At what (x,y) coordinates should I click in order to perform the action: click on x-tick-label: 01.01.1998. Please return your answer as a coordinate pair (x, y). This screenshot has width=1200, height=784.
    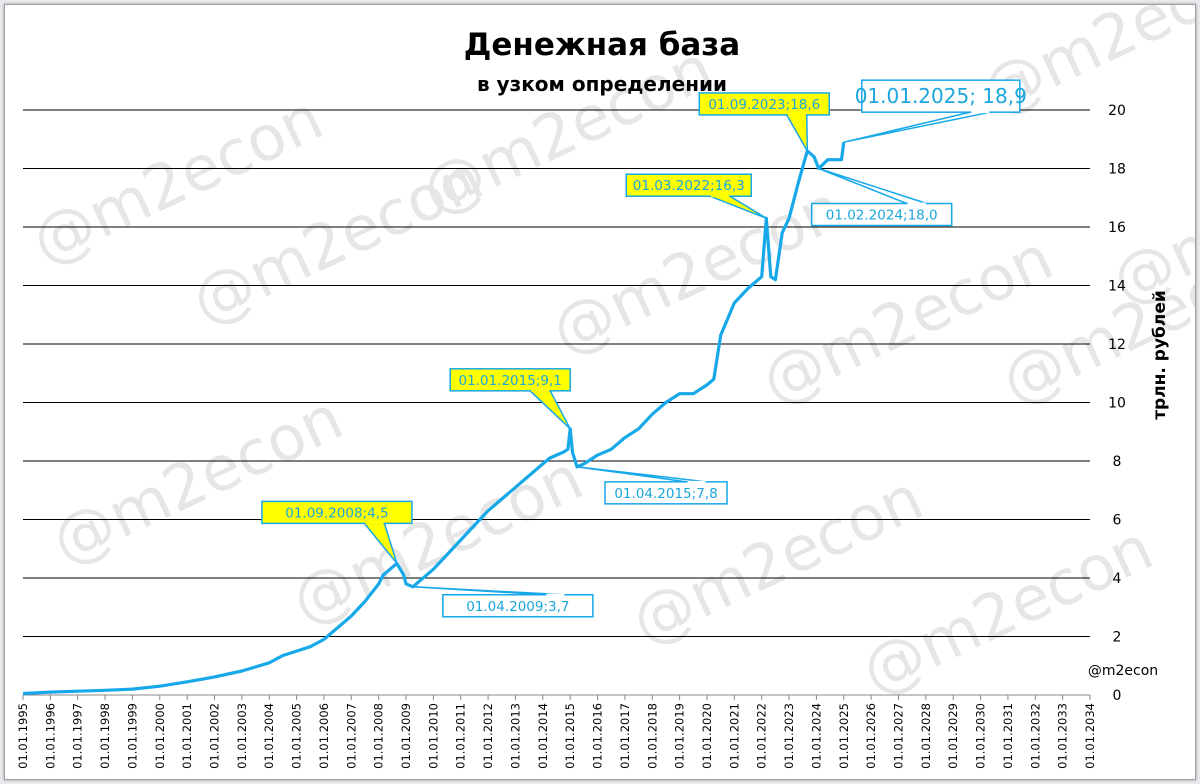
    Looking at the image, I should click on (105, 736).